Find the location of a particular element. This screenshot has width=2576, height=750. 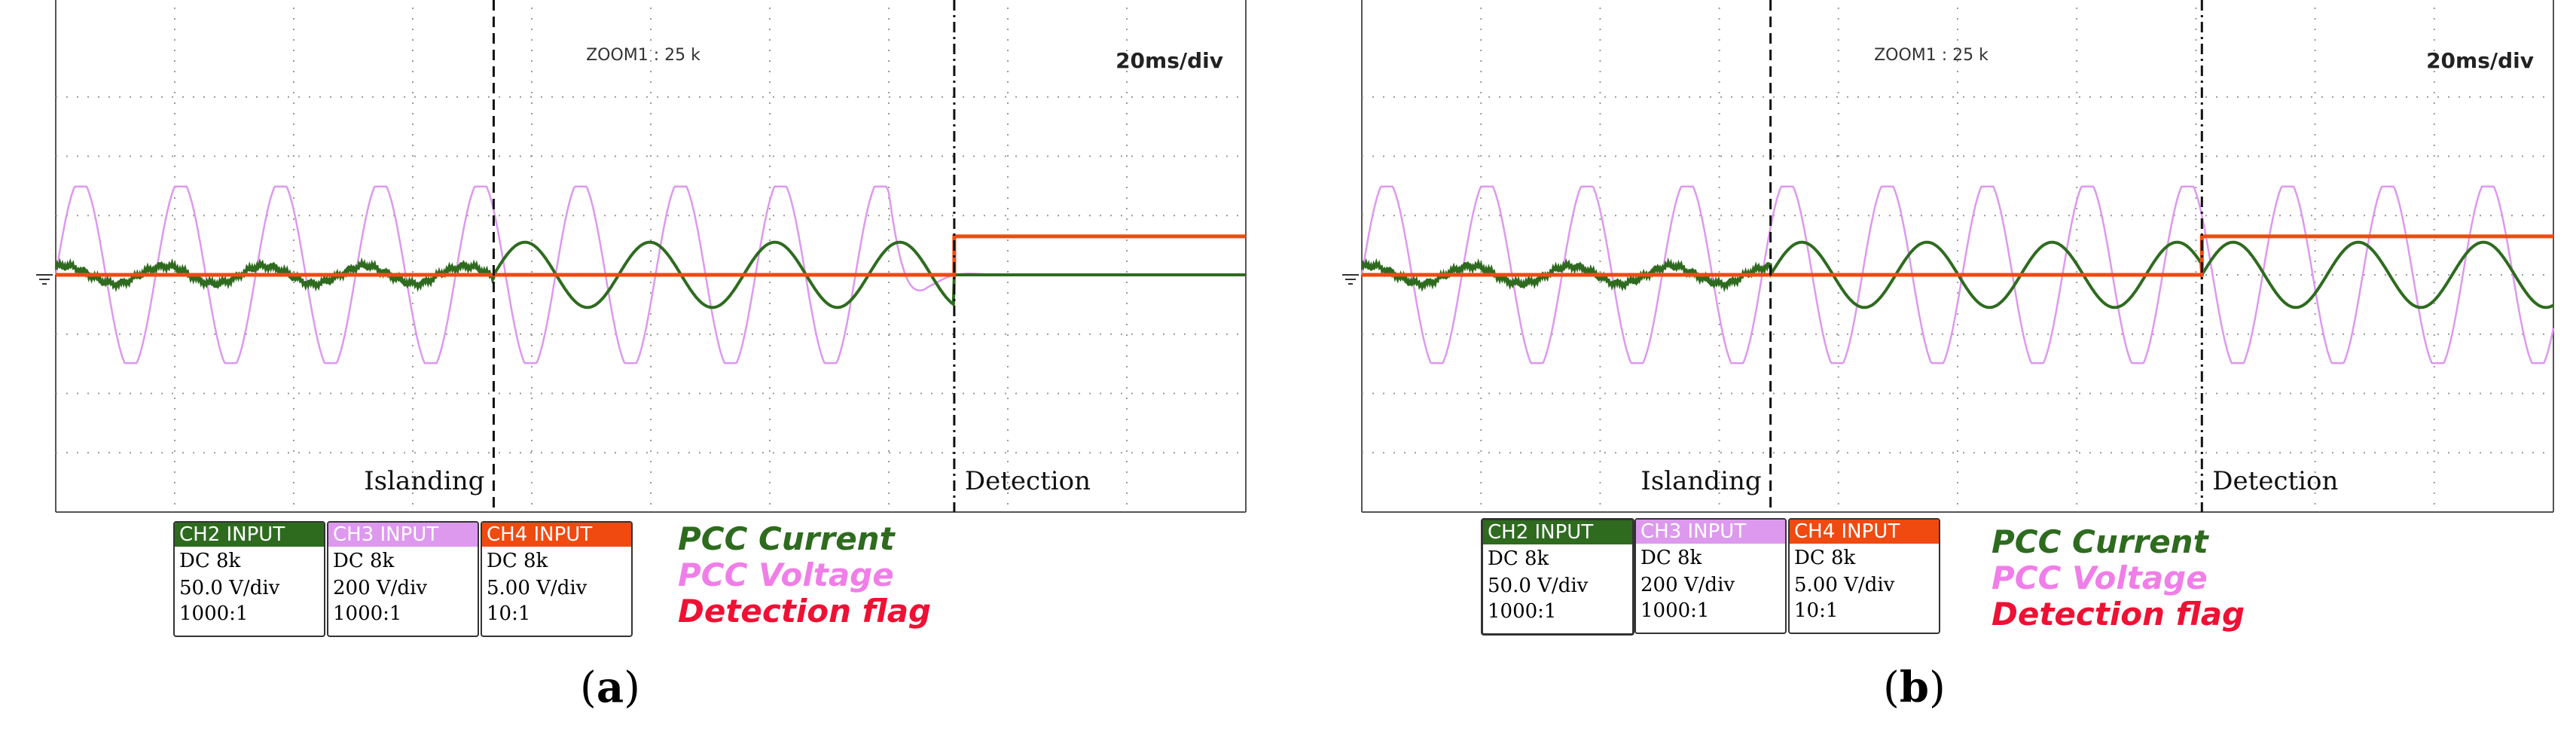

panel-caption: (b) is located at coordinates (1915, 687).